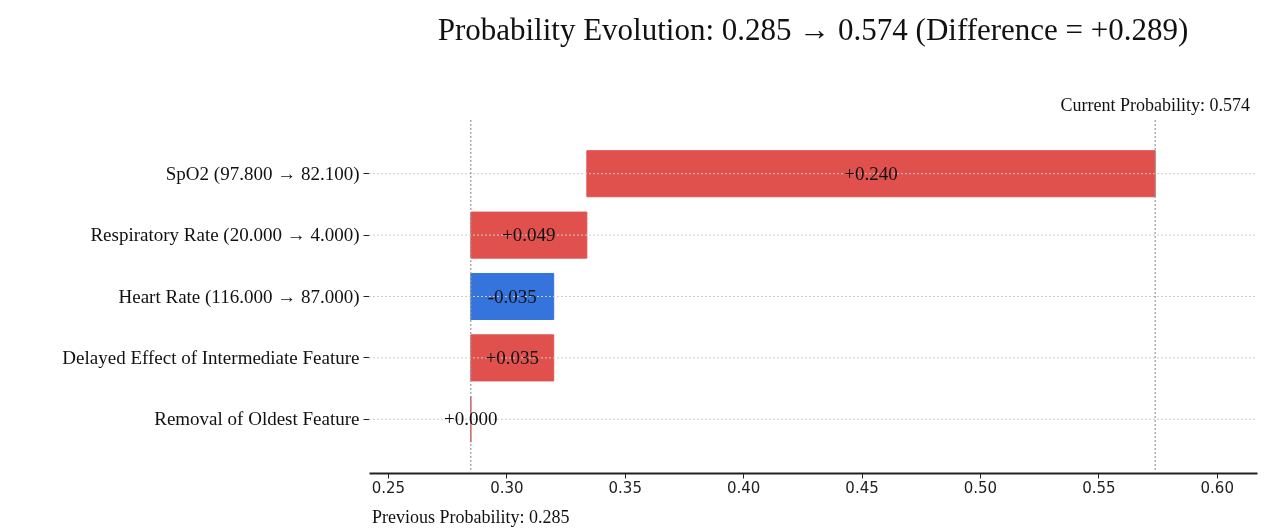 This screenshot has height=529, width=1275. I want to click on x-tick-label: 0.45, so click(862, 487).